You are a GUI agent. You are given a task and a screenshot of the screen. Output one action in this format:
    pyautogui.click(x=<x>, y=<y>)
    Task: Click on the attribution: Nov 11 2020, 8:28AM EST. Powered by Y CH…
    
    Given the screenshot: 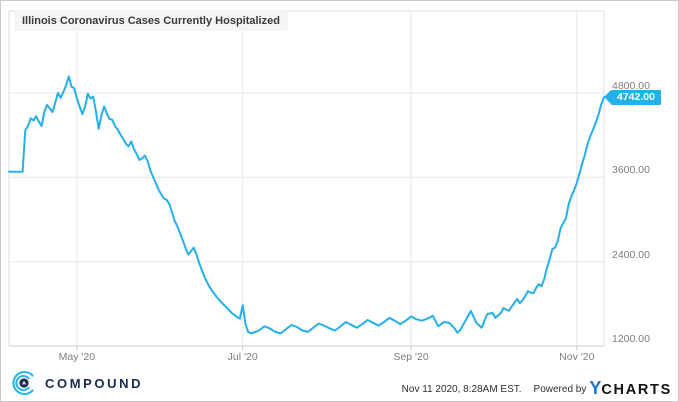 What is the action you would take?
    pyautogui.click(x=536, y=388)
    